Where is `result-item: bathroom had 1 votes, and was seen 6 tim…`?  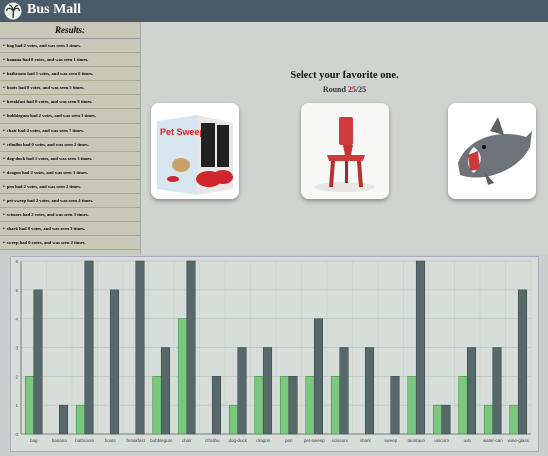 result-item: bathroom had 1 votes, and was seen 6 tim… is located at coordinates (70, 74).